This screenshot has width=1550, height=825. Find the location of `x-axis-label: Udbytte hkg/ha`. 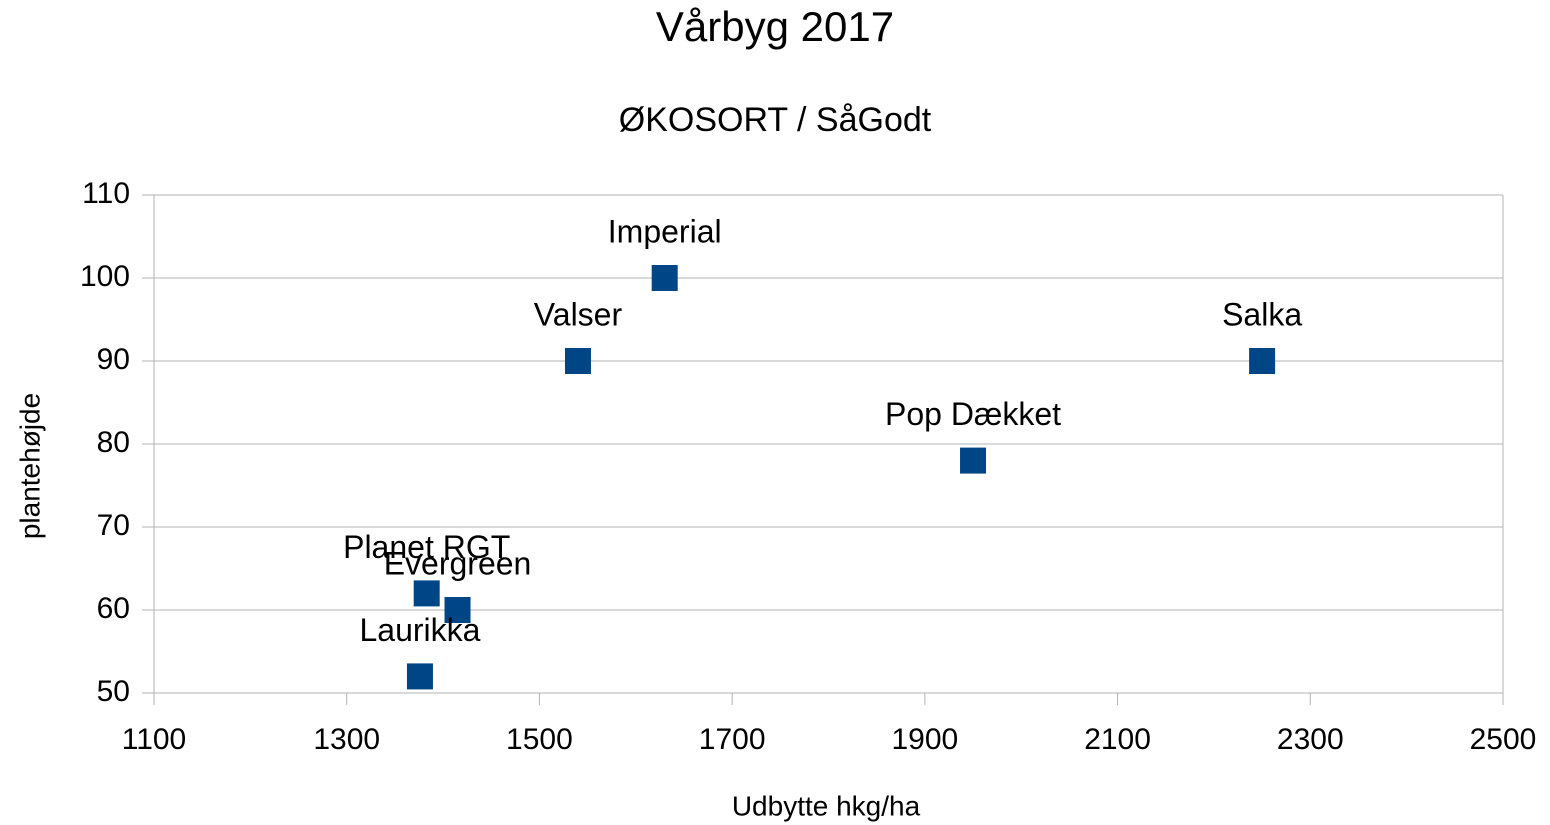

x-axis-label: Udbytte hkg/ha is located at coordinates (826, 805).